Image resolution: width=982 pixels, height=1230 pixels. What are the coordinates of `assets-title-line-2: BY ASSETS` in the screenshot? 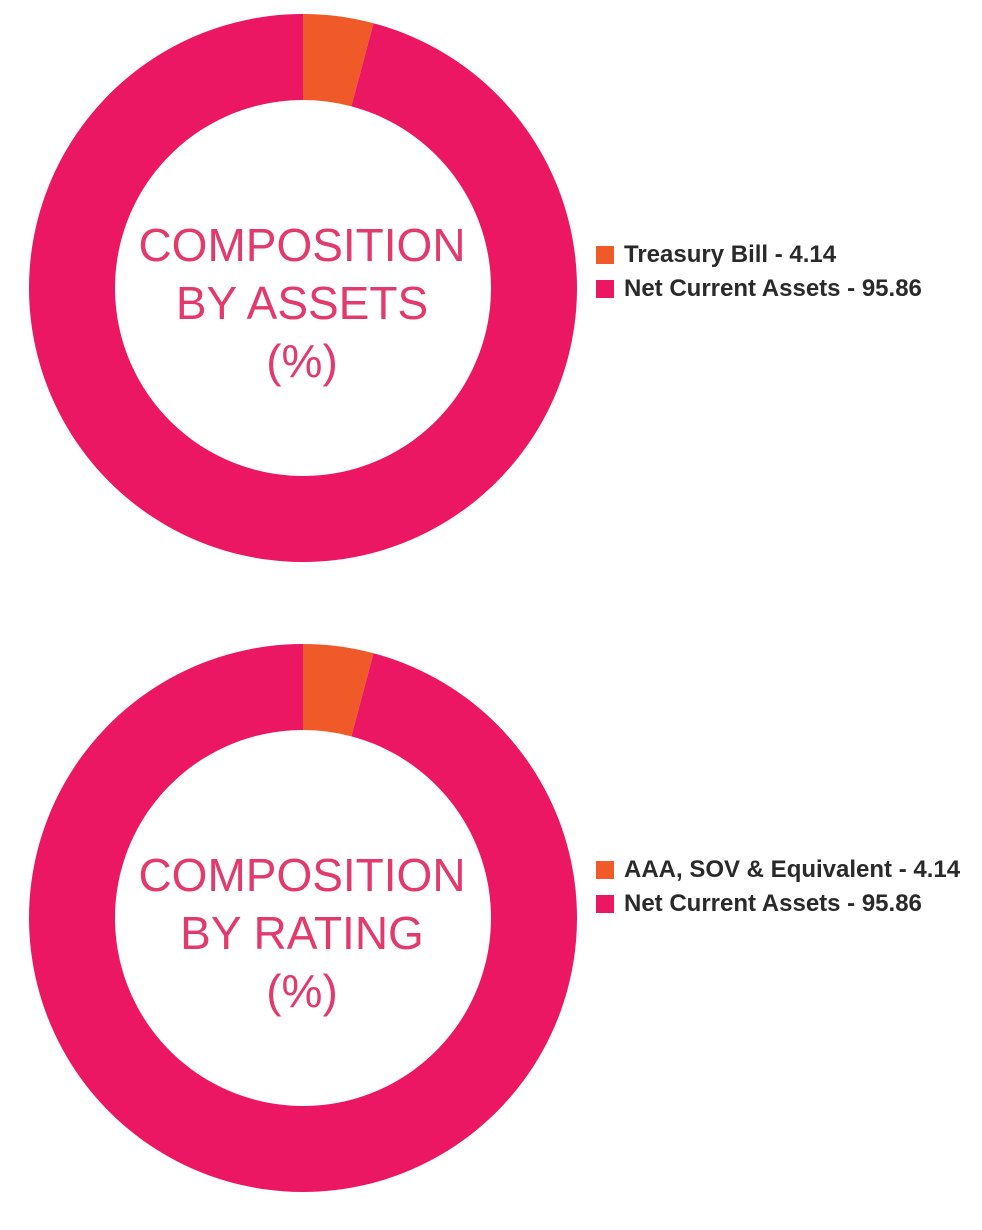 It's located at (302, 303).